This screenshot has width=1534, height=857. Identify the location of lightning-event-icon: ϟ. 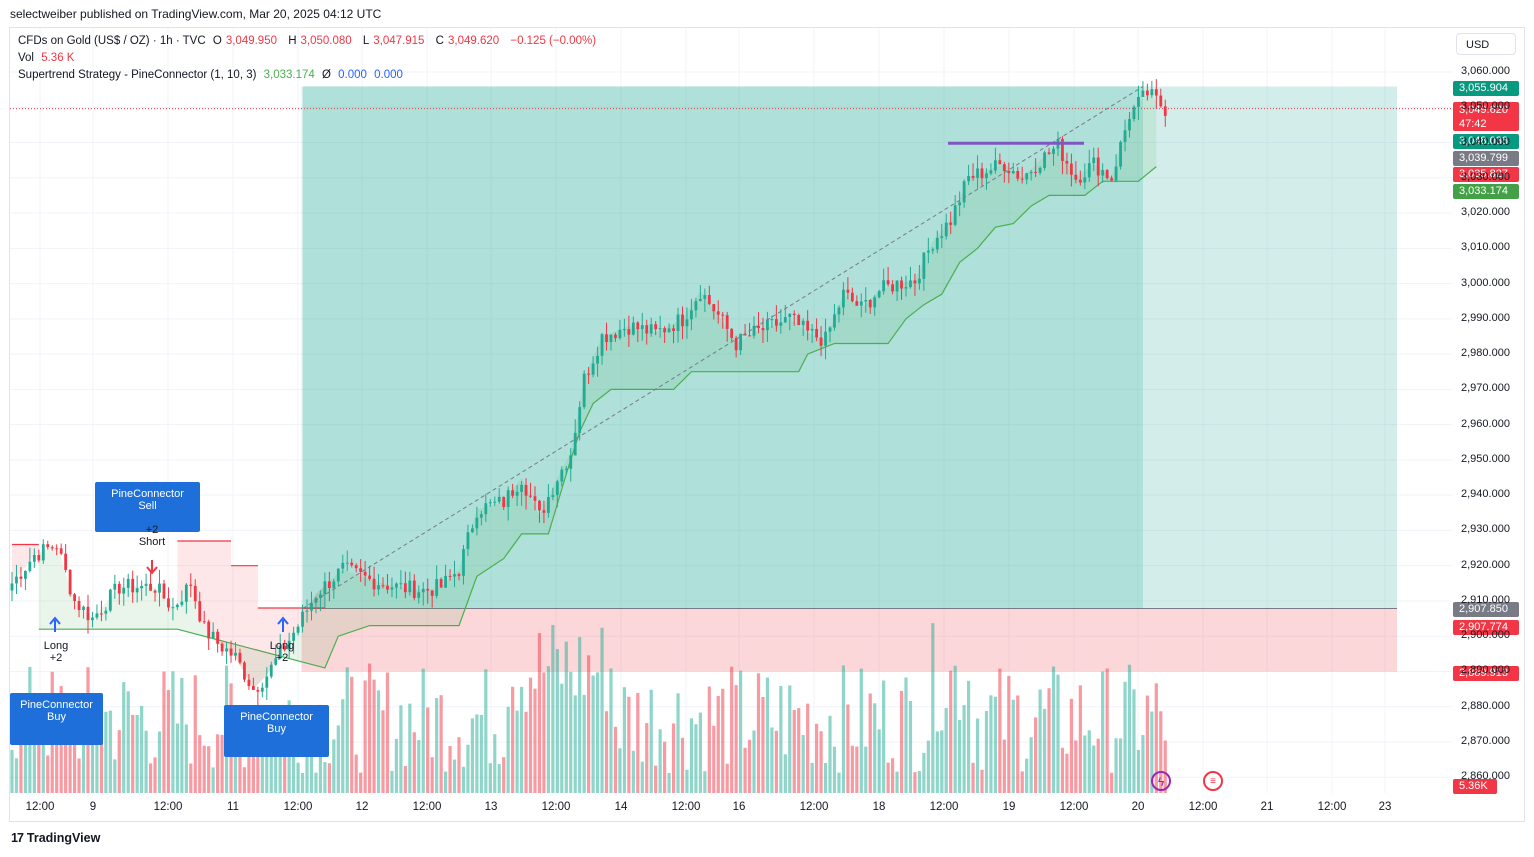
(1161, 781).